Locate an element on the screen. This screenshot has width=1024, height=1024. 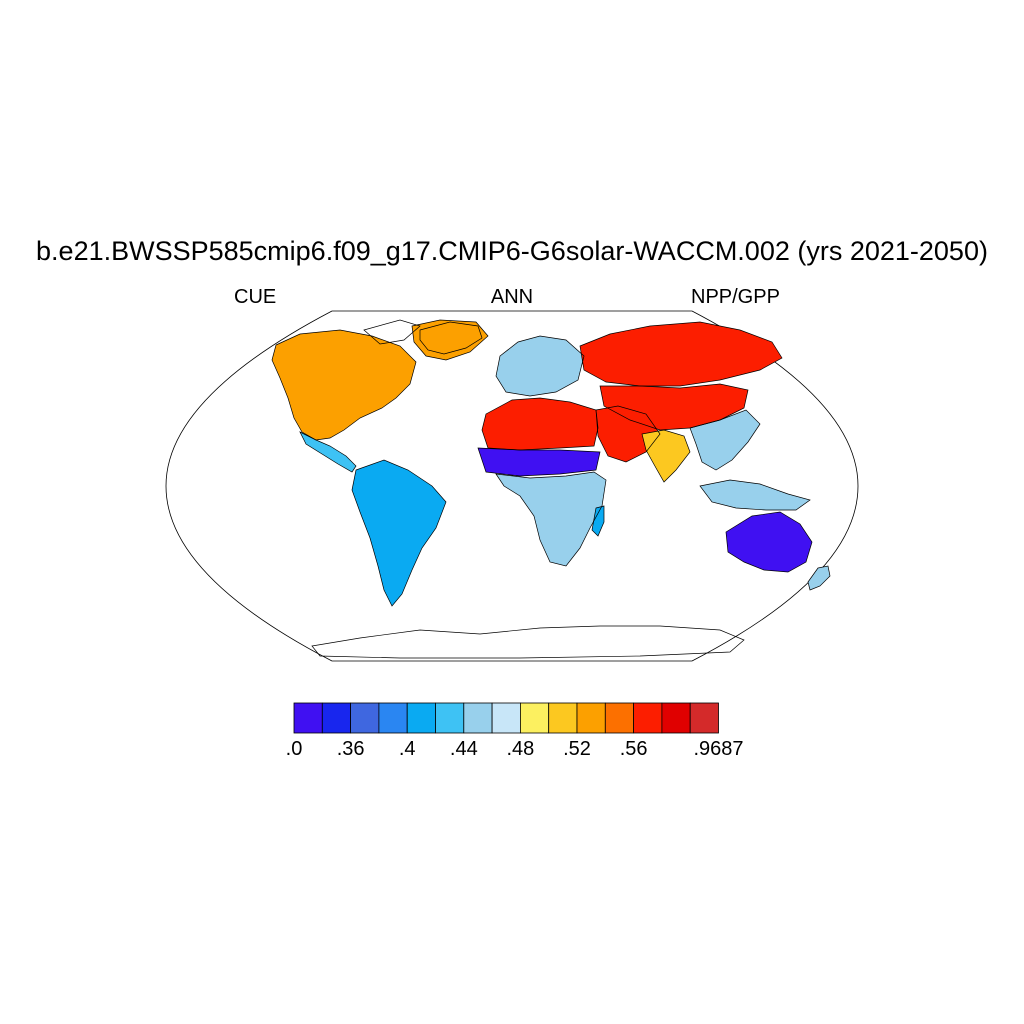
region-new-zealand is located at coordinates (819, 578).